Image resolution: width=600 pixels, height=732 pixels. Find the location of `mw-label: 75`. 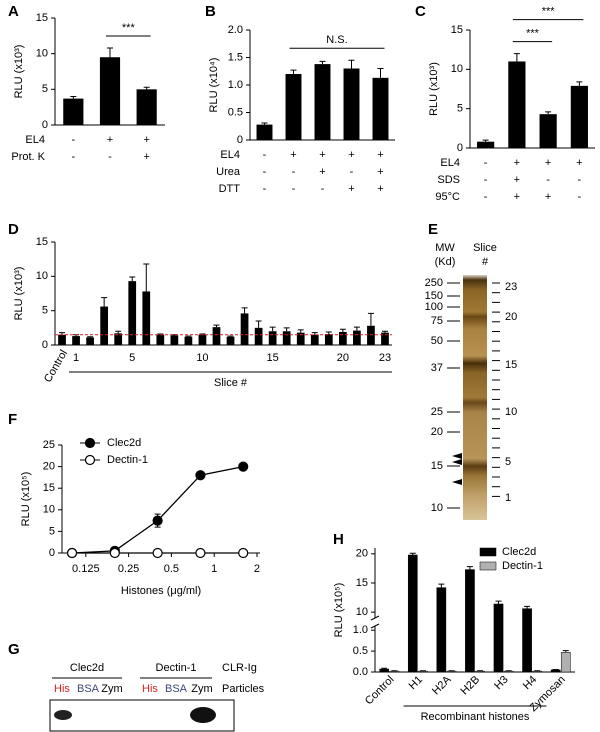

mw-label: 75 is located at coordinates (437, 321).